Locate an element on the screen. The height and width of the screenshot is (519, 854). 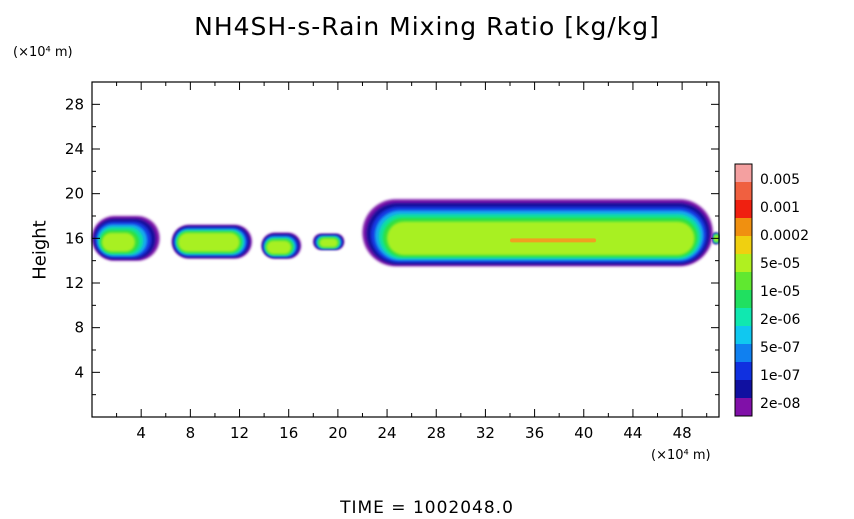
x-tick-label: 36 is located at coordinates (534, 433).